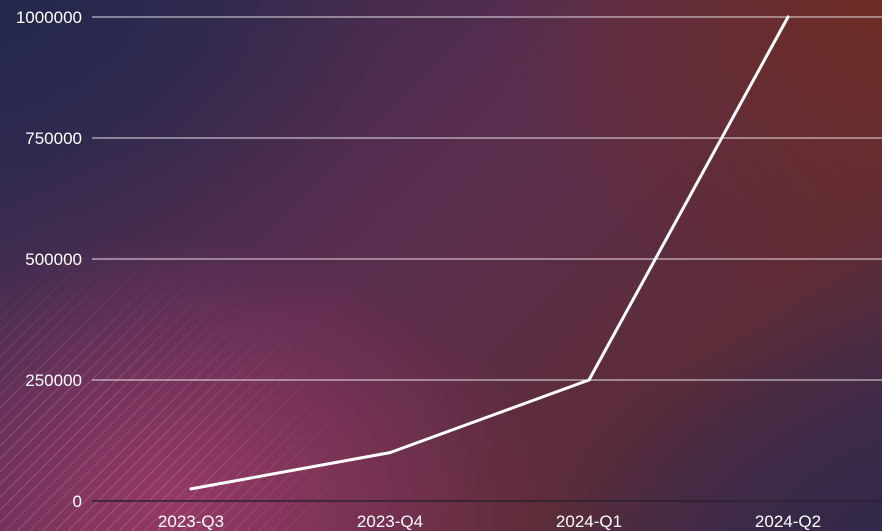  I want to click on x-tick-label-2024-Q2: 2024-Q2, so click(788, 521).